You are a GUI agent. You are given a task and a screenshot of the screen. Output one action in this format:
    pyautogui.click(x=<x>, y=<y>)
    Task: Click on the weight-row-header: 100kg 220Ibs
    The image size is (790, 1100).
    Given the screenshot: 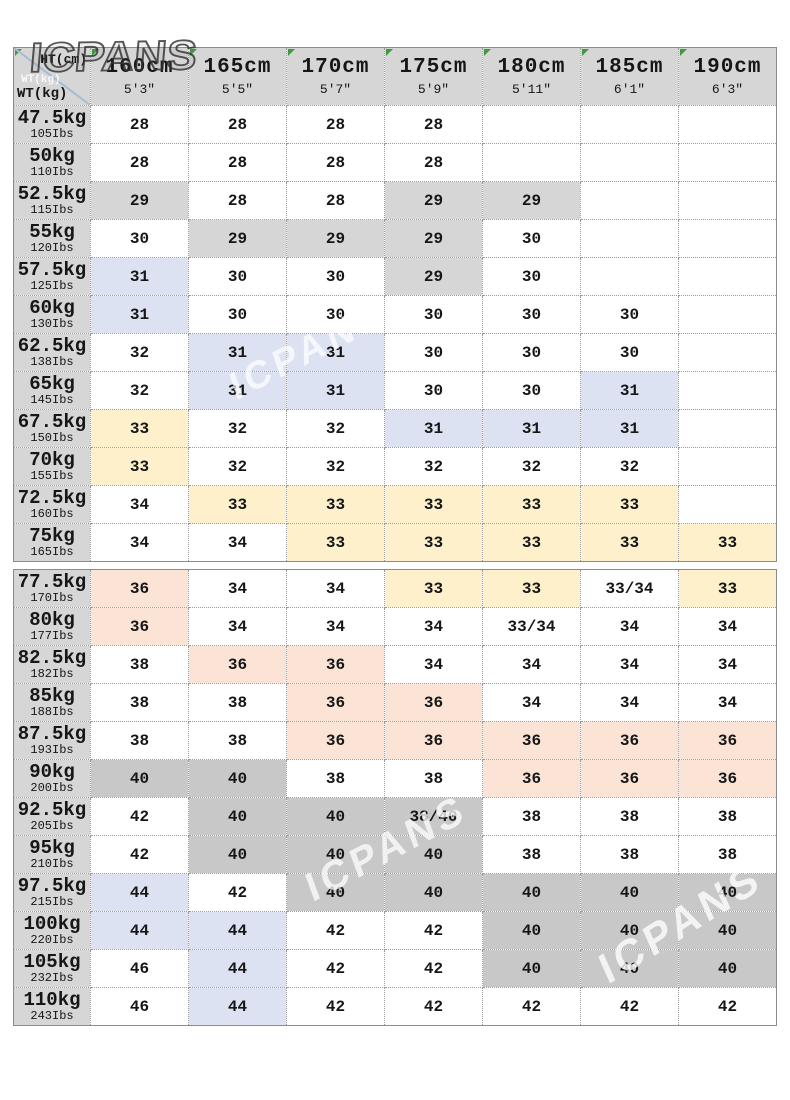 What is the action you would take?
    pyautogui.click(x=52, y=930)
    